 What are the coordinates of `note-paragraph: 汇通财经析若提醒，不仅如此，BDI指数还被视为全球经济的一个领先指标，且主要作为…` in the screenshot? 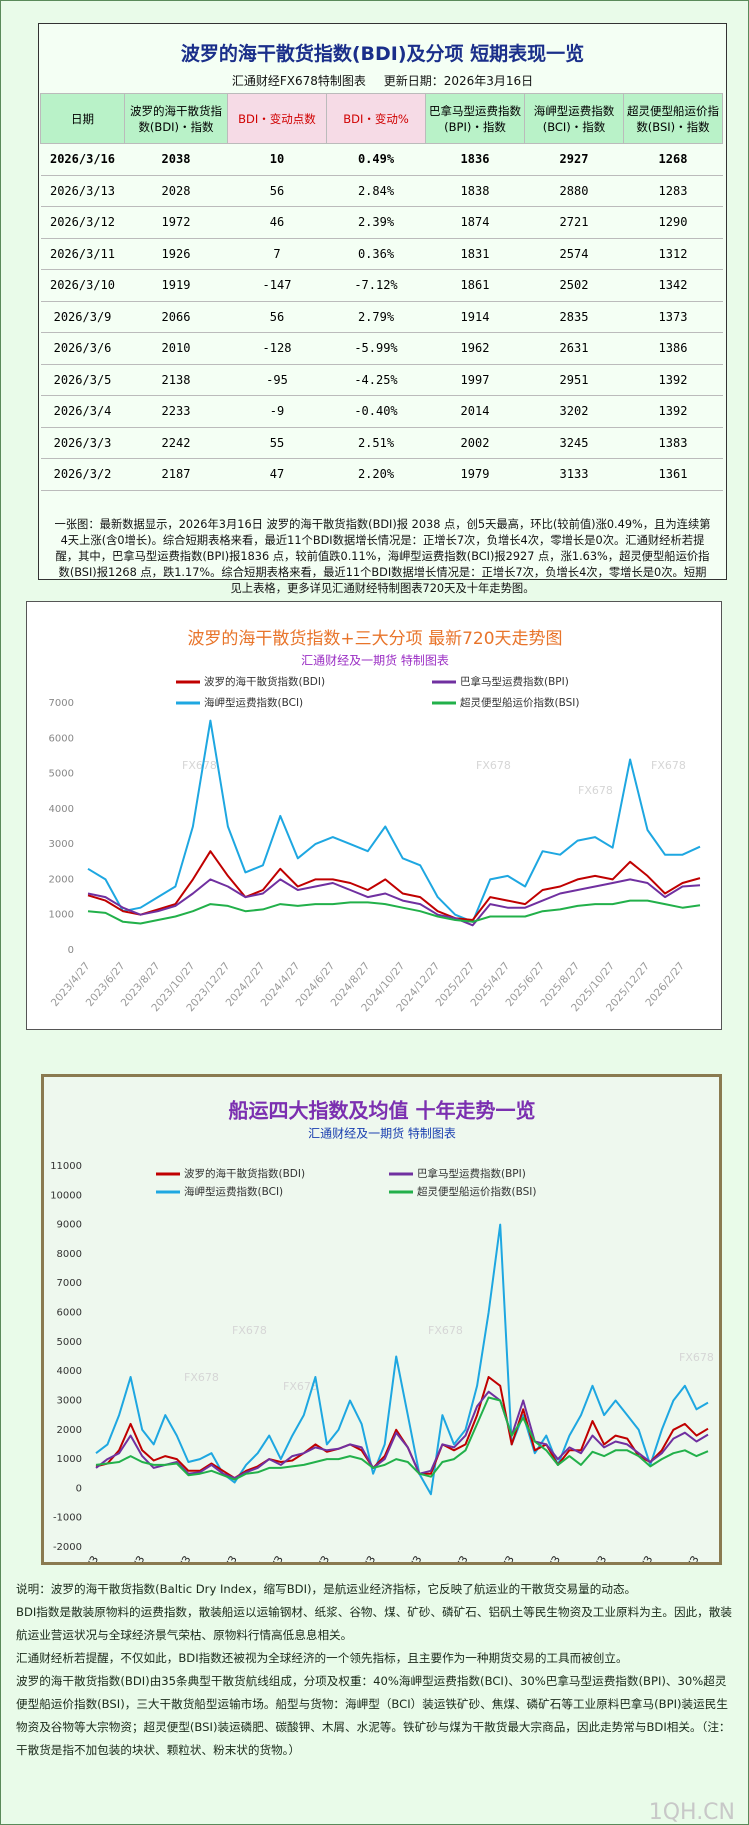 It's located at (322, 1658).